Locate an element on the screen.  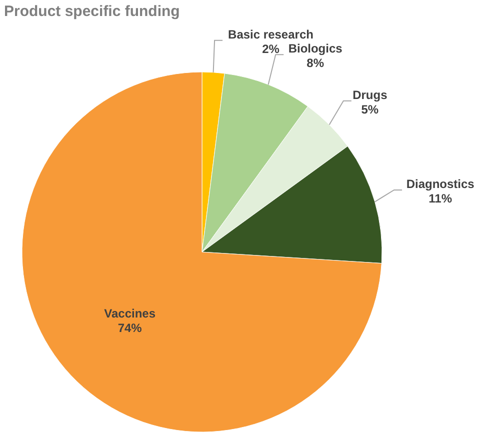
data-label: 11% is located at coordinates (440, 198).